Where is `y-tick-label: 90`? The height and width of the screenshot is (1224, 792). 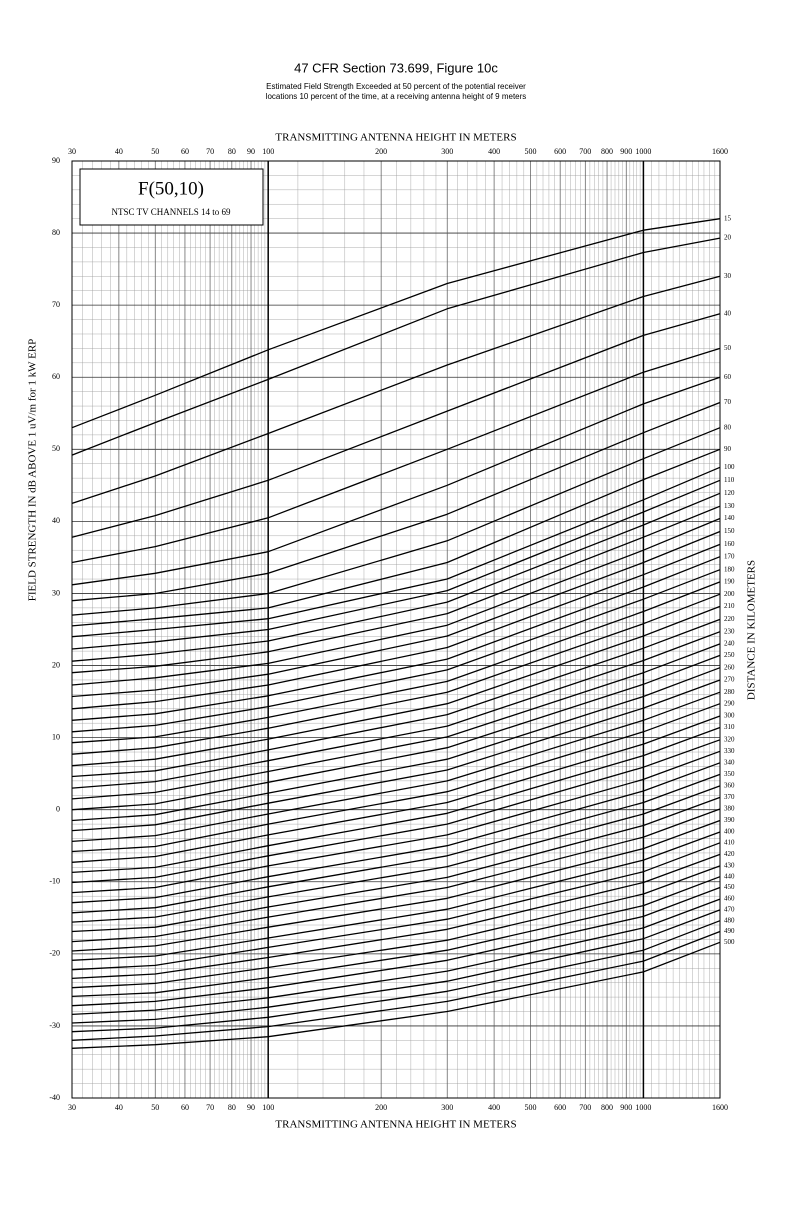
y-tick-label: 90 is located at coordinates (56, 160).